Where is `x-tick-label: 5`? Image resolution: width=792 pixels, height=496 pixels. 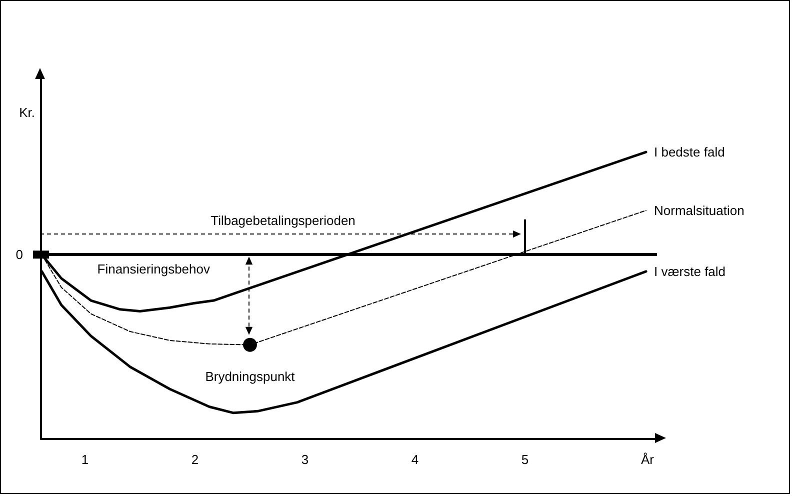 x-tick-label: 5 is located at coordinates (525, 459).